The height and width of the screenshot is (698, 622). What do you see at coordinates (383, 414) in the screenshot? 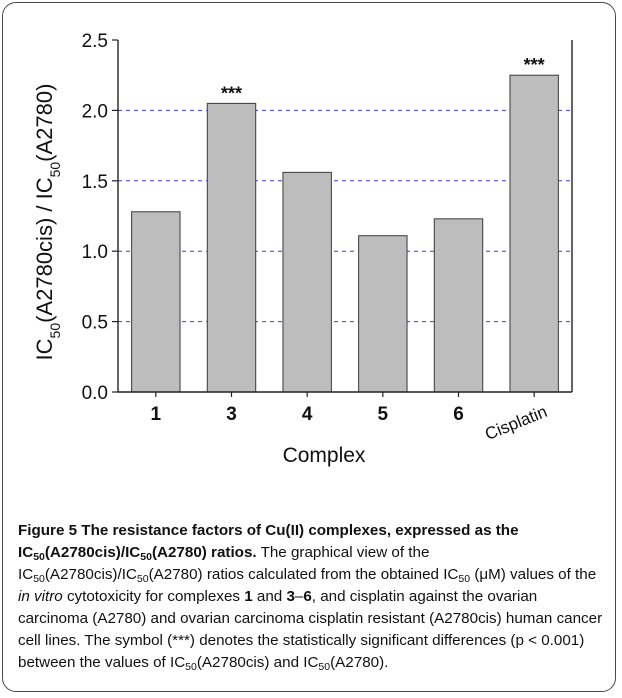
I see `x-tick-label: 5` at bounding box center [383, 414].